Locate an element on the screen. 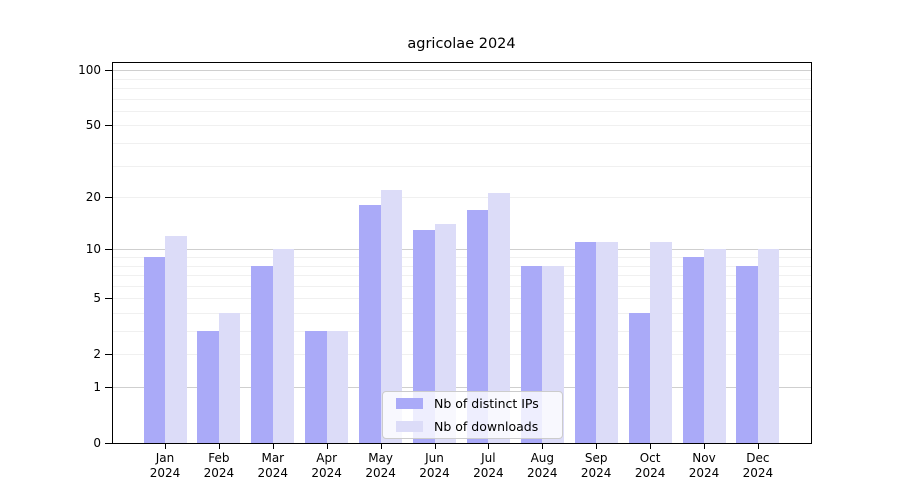 Image resolution: width=900 pixels, height=500 pixels. x-tick-label: Jun 2024 is located at coordinates (434, 465).